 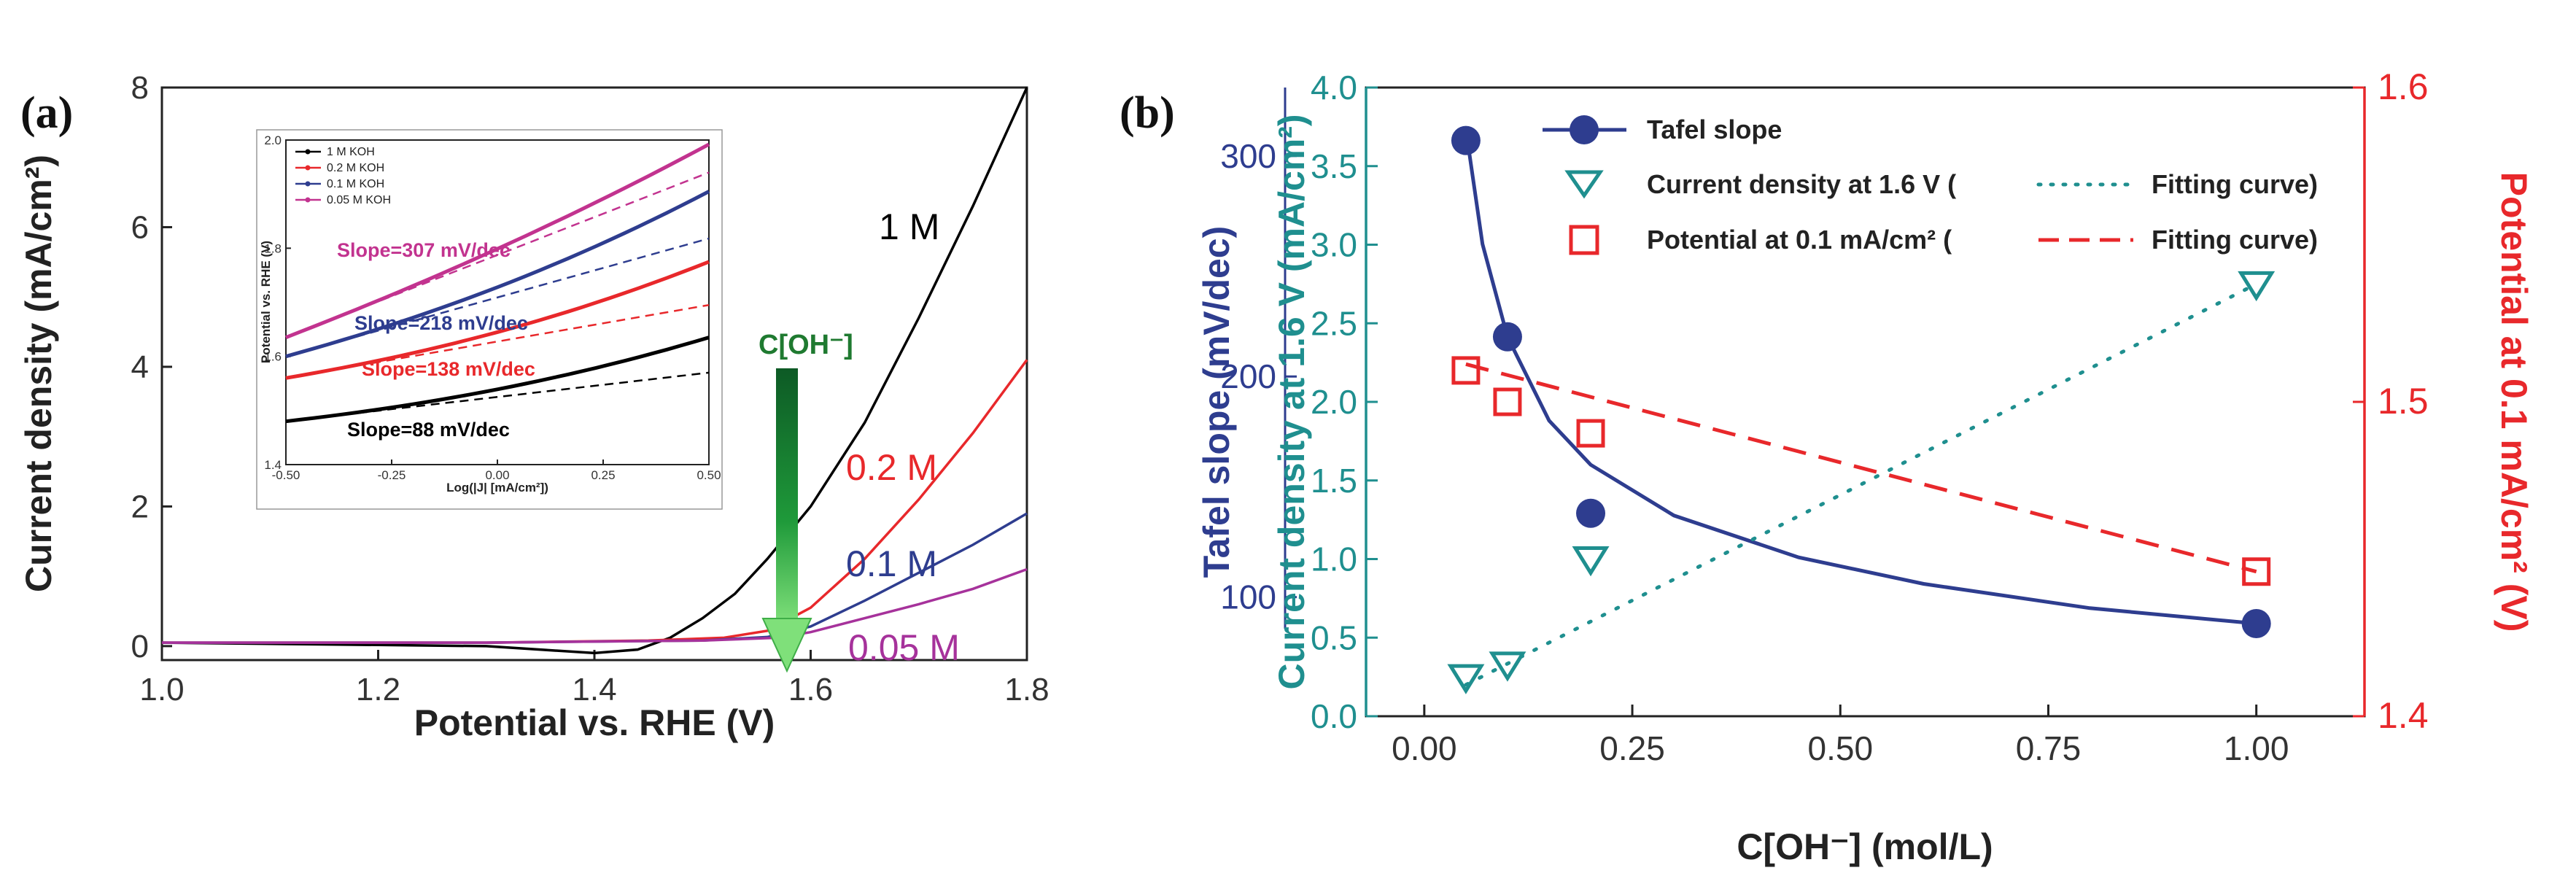 What do you see at coordinates (1584, 184) in the screenshot?
I see `legend-triangle-icon` at bounding box center [1584, 184].